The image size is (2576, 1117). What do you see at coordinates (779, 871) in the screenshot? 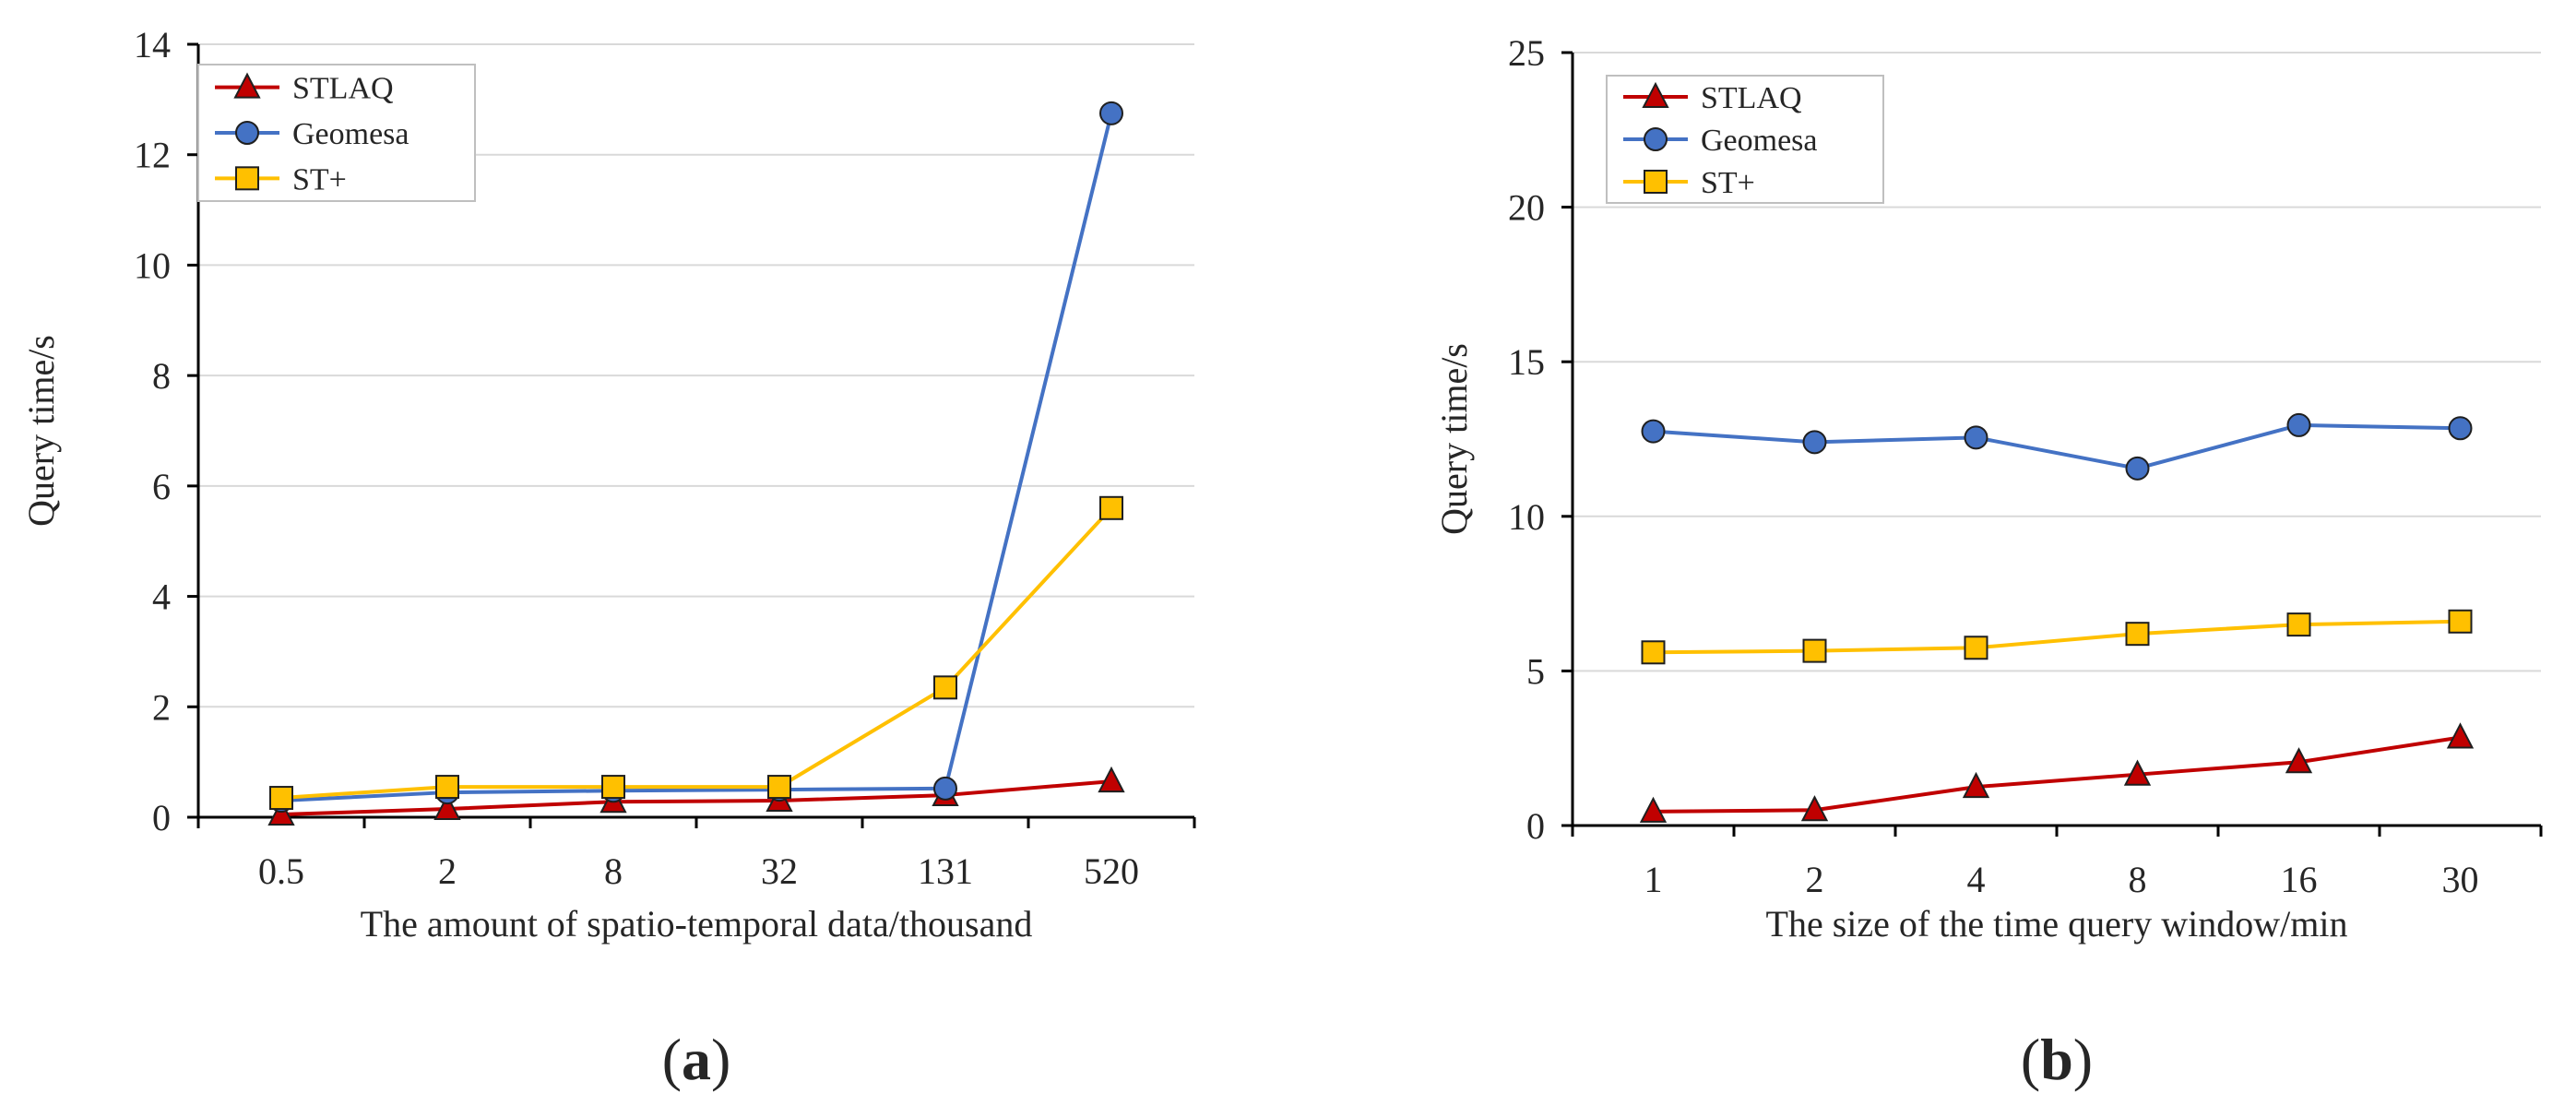
I see `x-tick-label: 32` at bounding box center [779, 871].